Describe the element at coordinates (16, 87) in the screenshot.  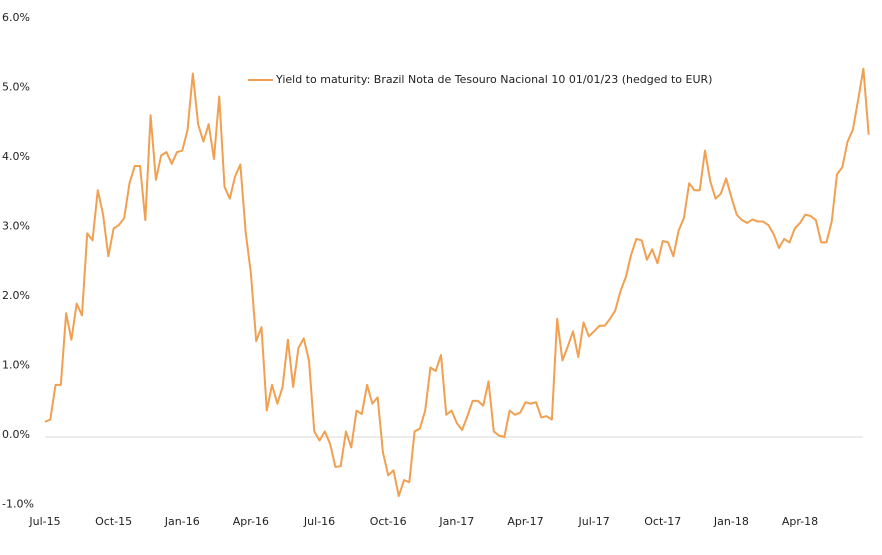
I see `y-tick-label: 5.0%` at that location.